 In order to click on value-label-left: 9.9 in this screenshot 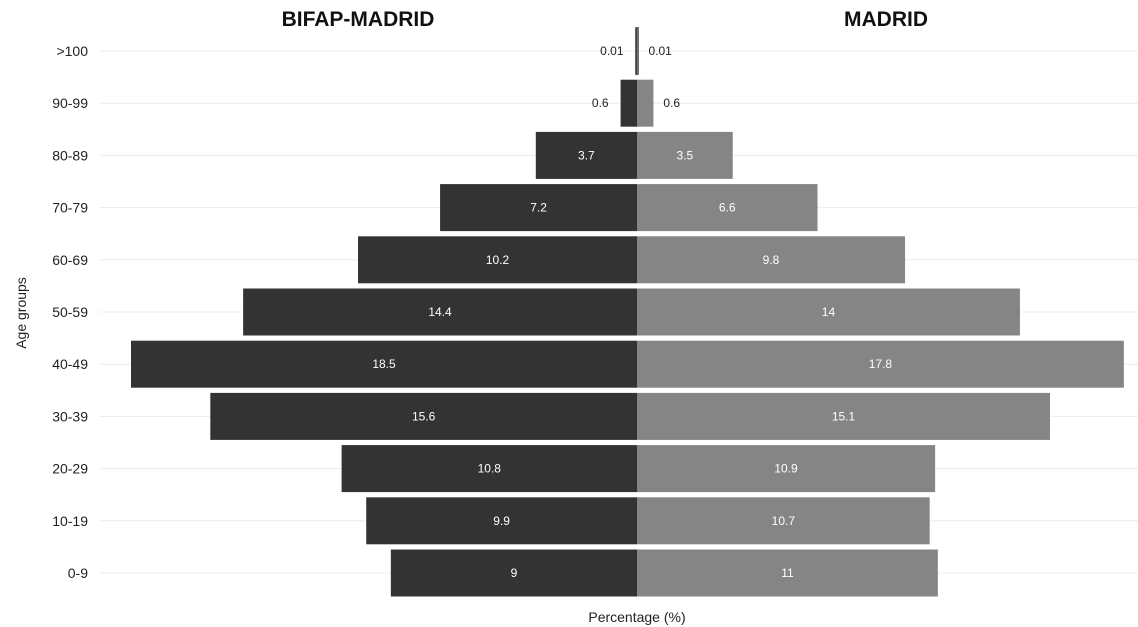, I will do `click(501, 521)`.